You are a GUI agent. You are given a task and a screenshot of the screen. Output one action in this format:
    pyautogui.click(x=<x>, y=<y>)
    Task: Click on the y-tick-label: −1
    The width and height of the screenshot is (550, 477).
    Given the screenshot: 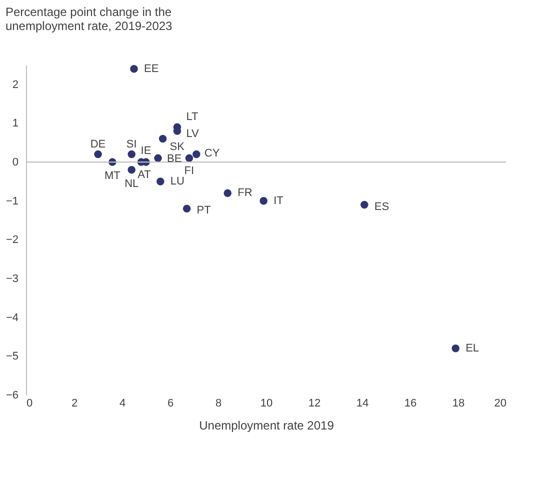 What is the action you would take?
    pyautogui.click(x=12, y=201)
    